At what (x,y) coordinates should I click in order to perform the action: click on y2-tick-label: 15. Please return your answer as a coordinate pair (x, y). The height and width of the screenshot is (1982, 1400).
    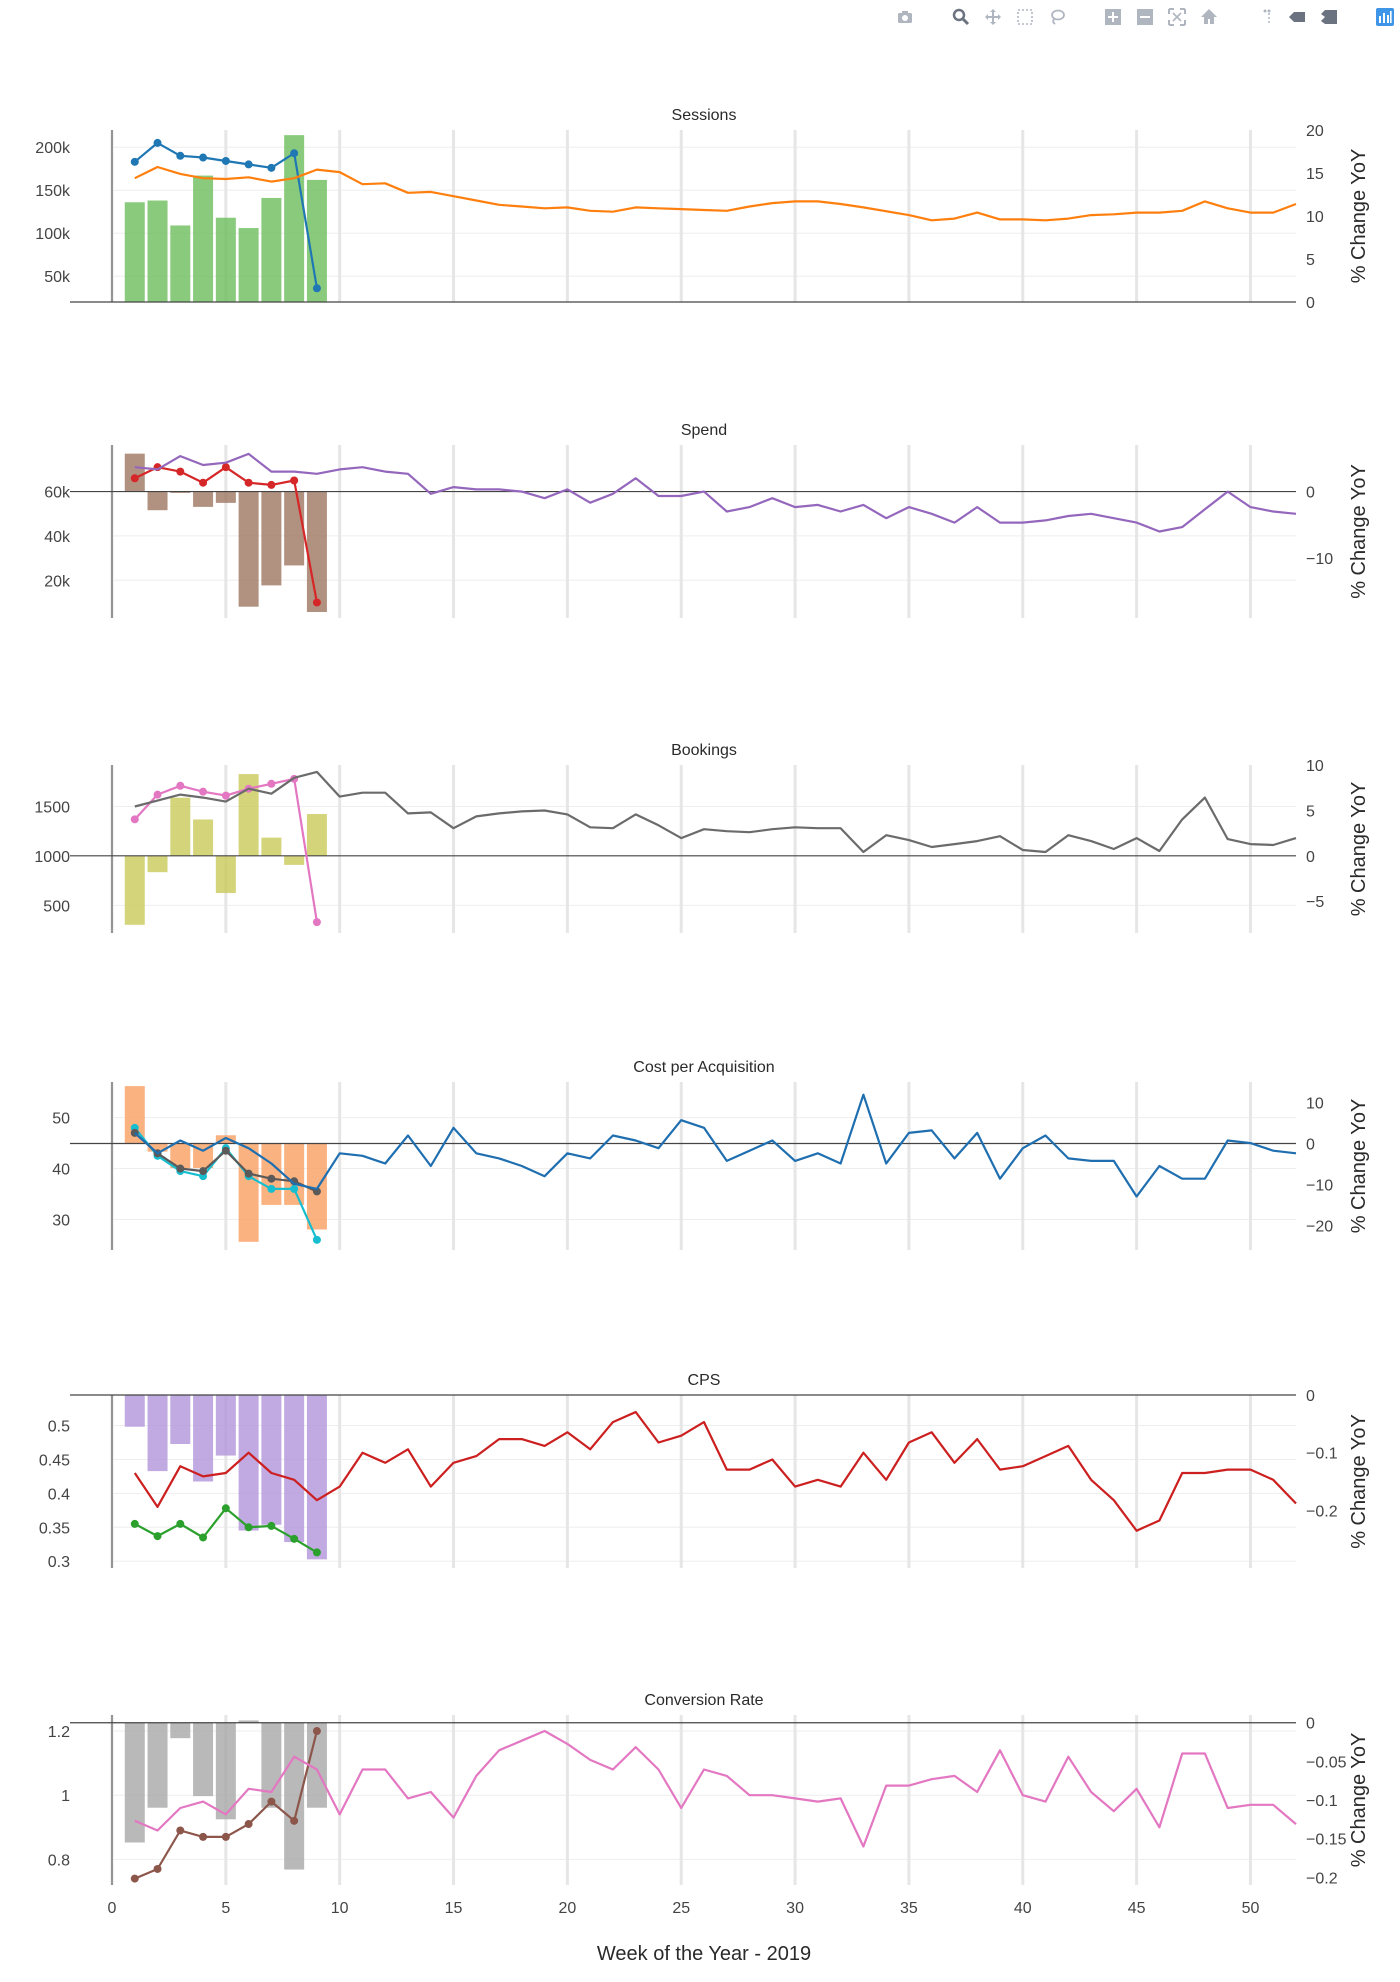
    Looking at the image, I should click on (1315, 174).